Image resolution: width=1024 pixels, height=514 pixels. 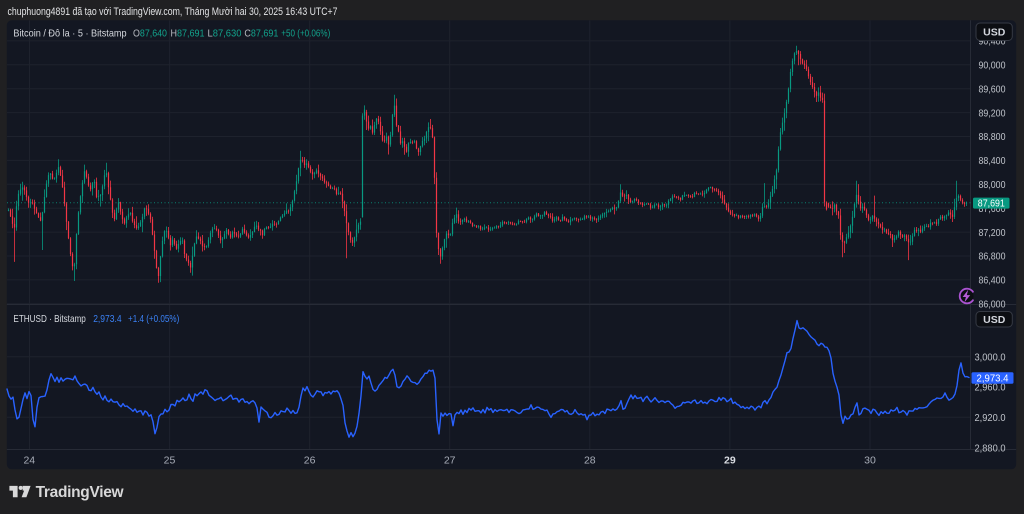 What do you see at coordinates (990, 418) in the screenshot?
I see `svg-text: 2,920.0` at bounding box center [990, 418].